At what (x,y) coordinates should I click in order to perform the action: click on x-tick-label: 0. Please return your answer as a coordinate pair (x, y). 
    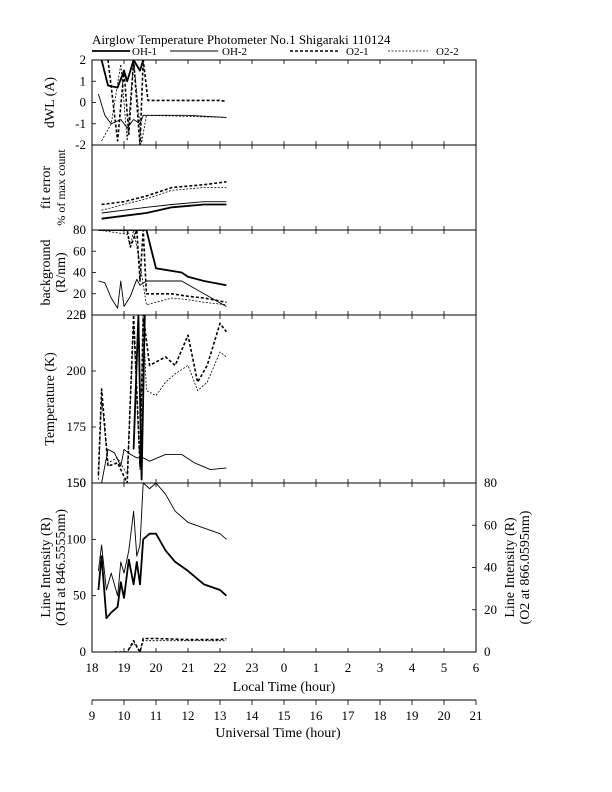
    Looking at the image, I should click on (284, 667).